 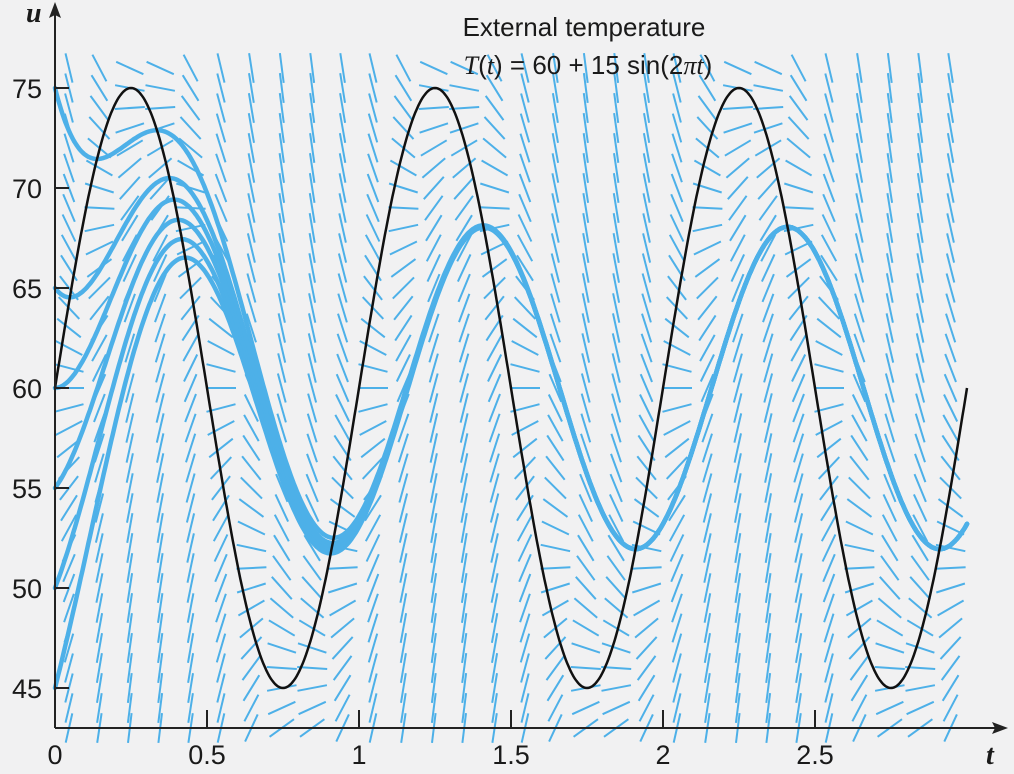 What do you see at coordinates (1000, 728) in the screenshot?
I see `x-axis-arrow` at bounding box center [1000, 728].